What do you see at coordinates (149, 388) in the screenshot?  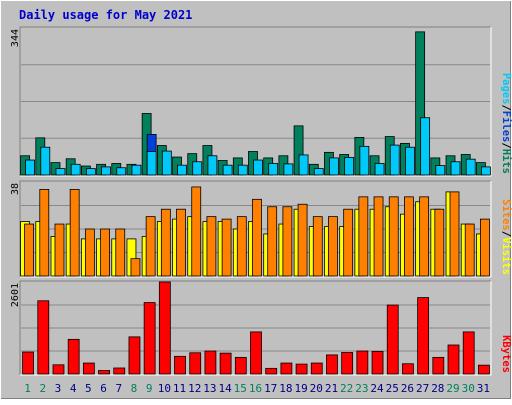 I see `day-label-9: 9` at bounding box center [149, 388].